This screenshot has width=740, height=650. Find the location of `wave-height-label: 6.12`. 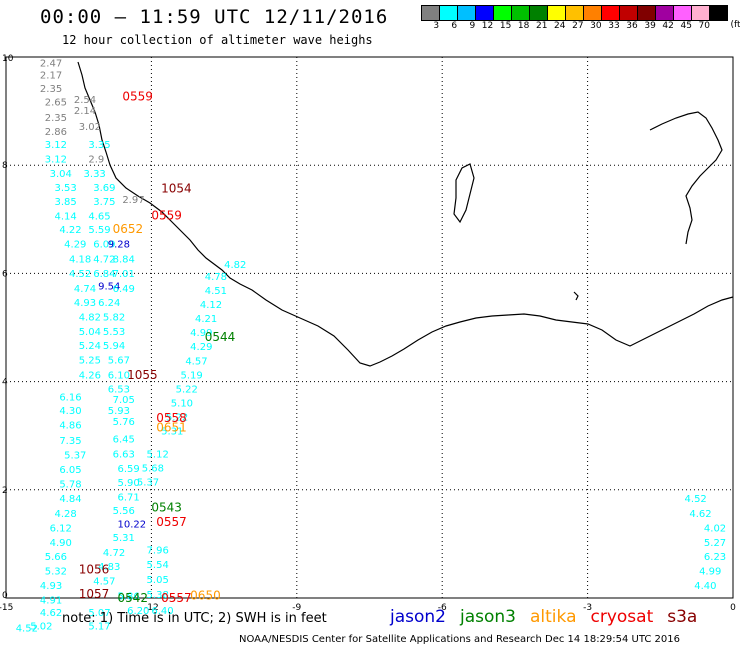

wave-height-label: 6.12 is located at coordinates (61, 528).